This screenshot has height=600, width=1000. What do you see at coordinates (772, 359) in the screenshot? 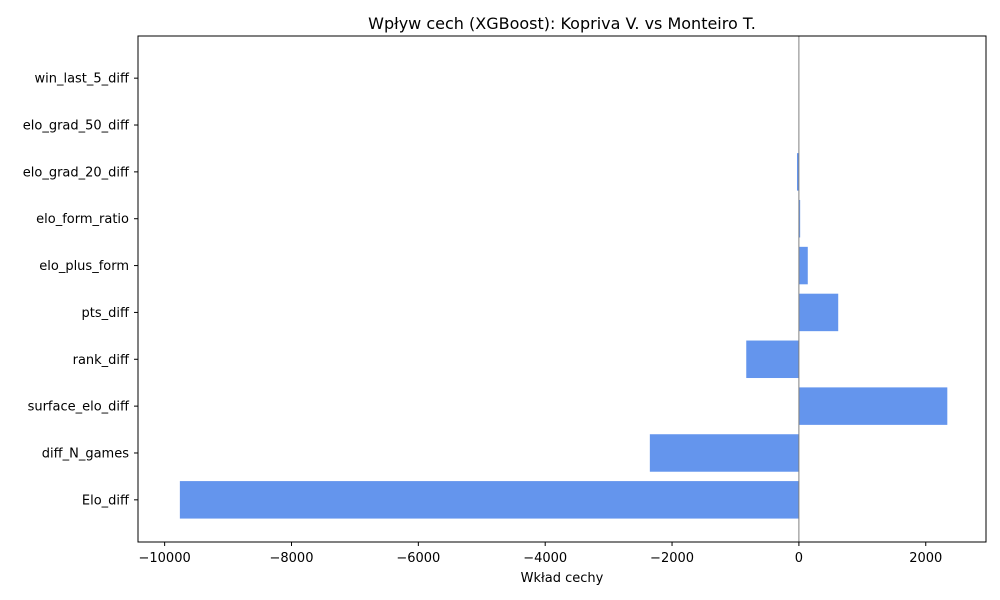
I see `bar-rank_diff` at bounding box center [772, 359].